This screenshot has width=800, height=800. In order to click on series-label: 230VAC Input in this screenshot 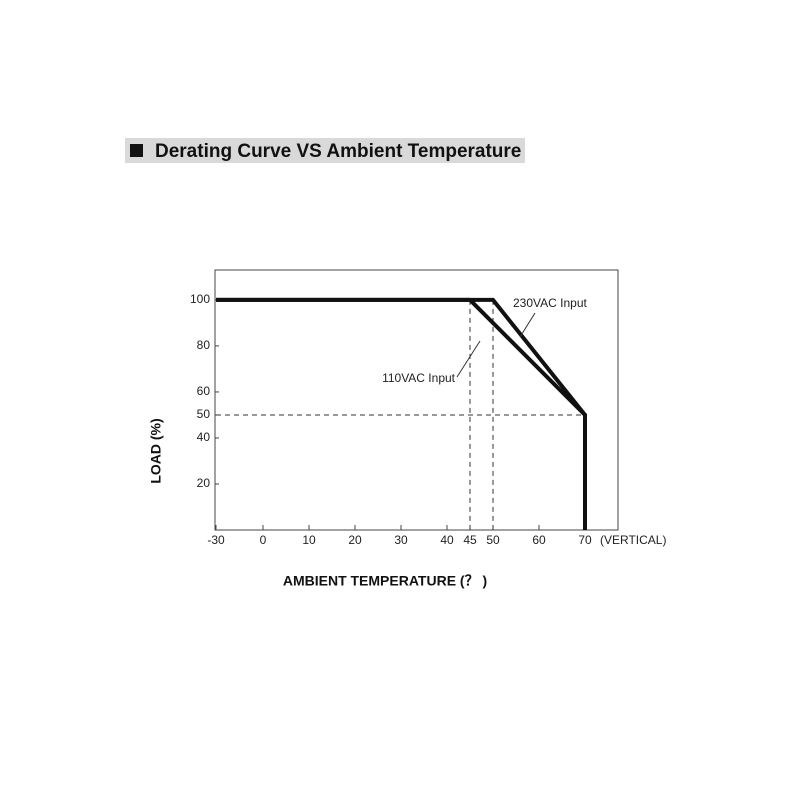, I will do `click(550, 303)`.